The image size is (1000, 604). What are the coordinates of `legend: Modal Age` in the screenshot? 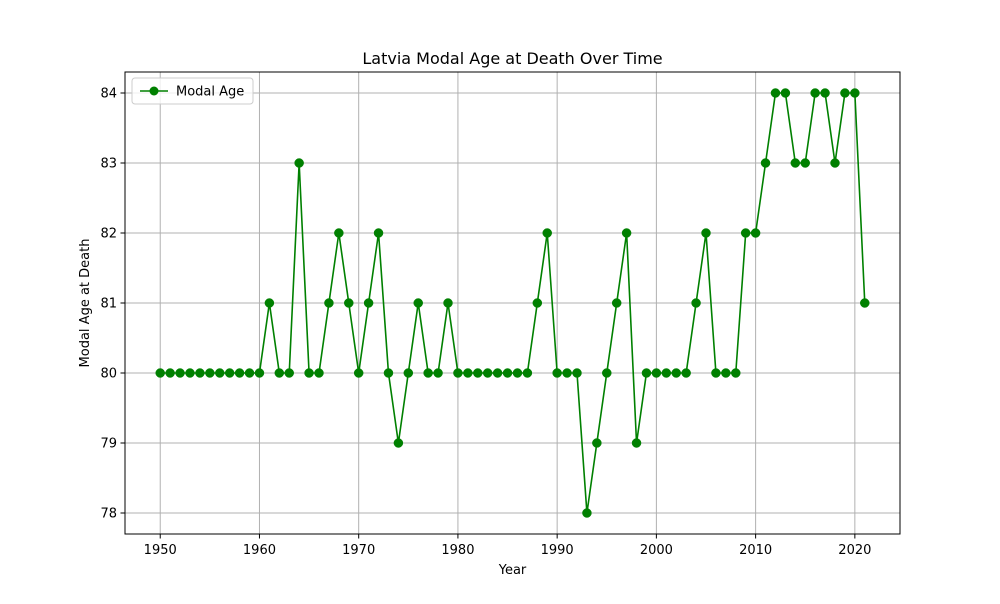 It's located at (192, 91).